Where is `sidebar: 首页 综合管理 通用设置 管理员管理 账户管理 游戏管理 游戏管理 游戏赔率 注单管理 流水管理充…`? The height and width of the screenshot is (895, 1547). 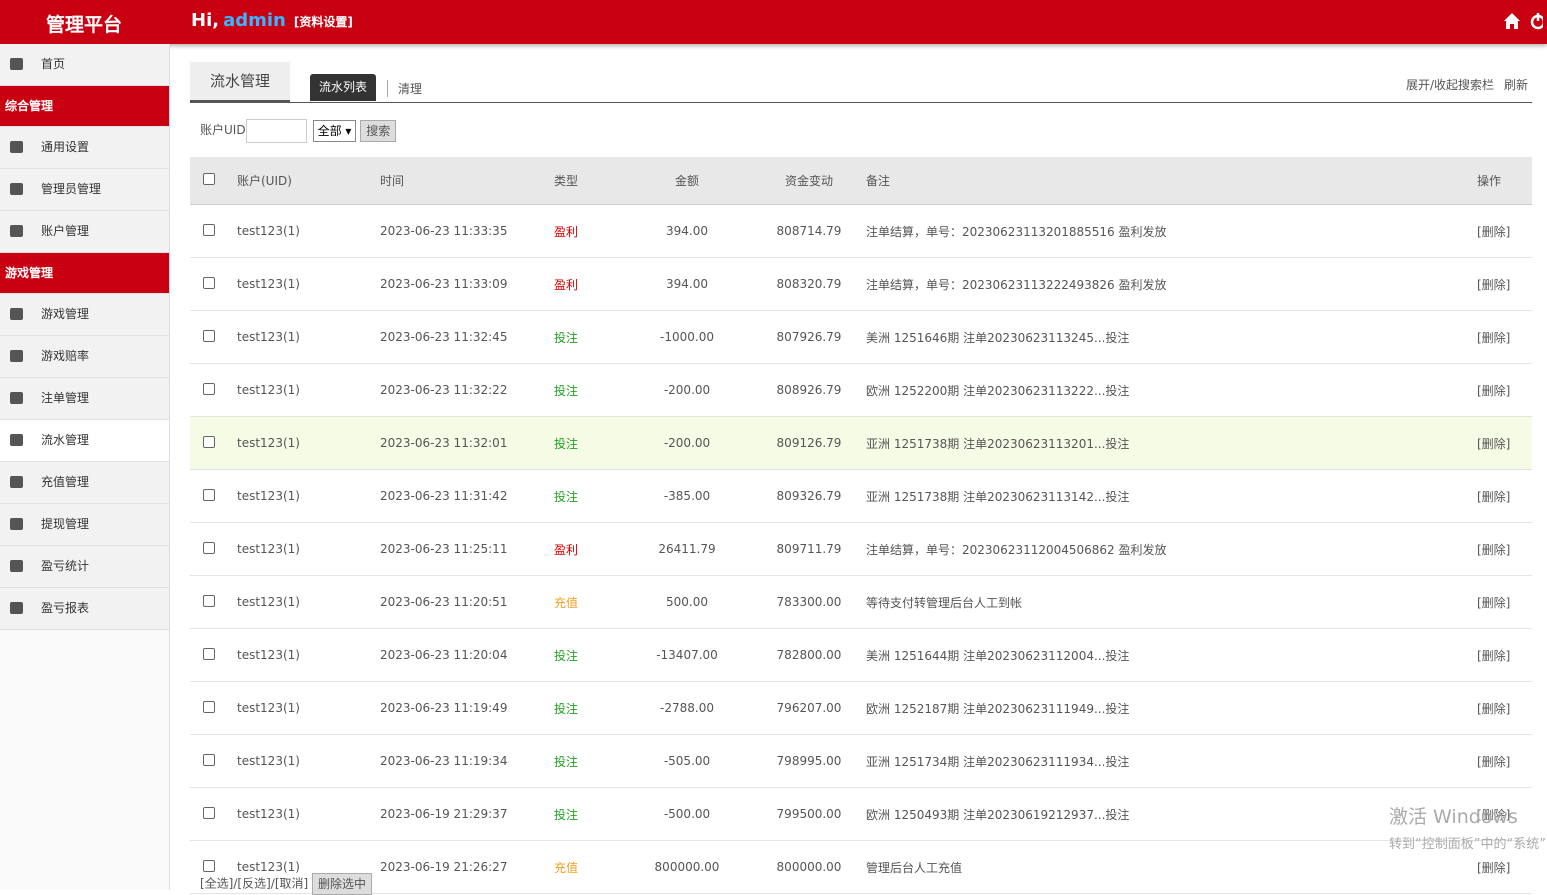 sidebar: 首页 综合管理 通用设置 管理员管理 账户管理 游戏管理 游戏管理 游戏赔率 注单管理 流水管理充… is located at coordinates (85, 467).